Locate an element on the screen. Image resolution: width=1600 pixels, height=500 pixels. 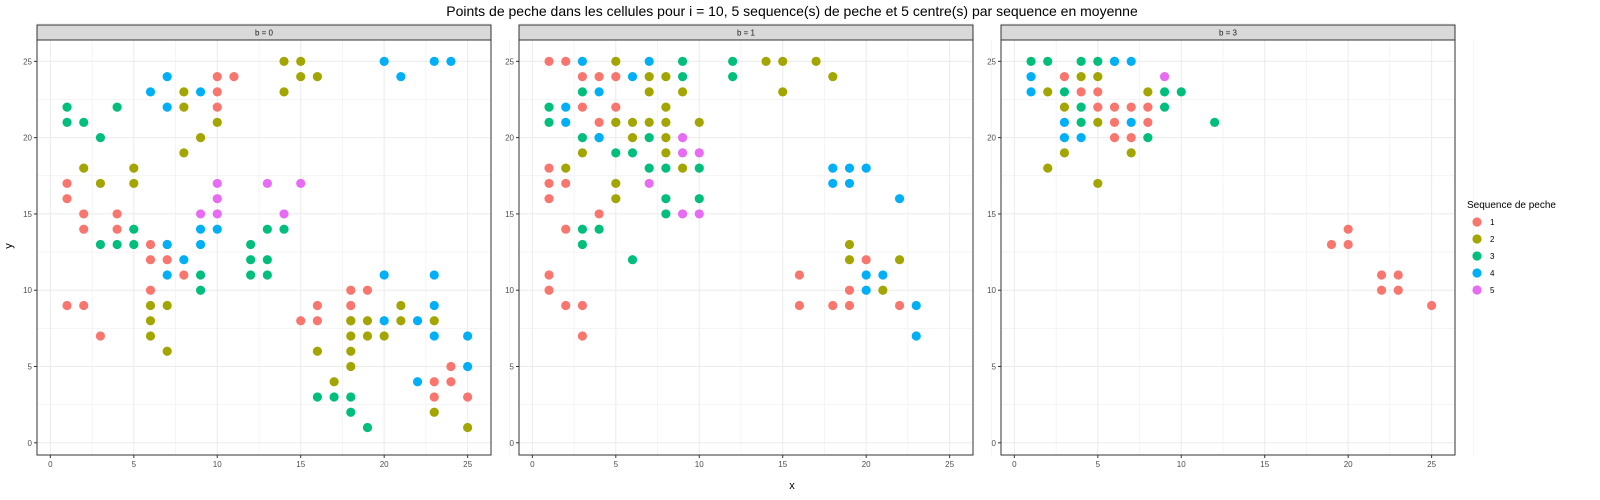
legend-title: Sequence de peche is located at coordinates (1511, 205).